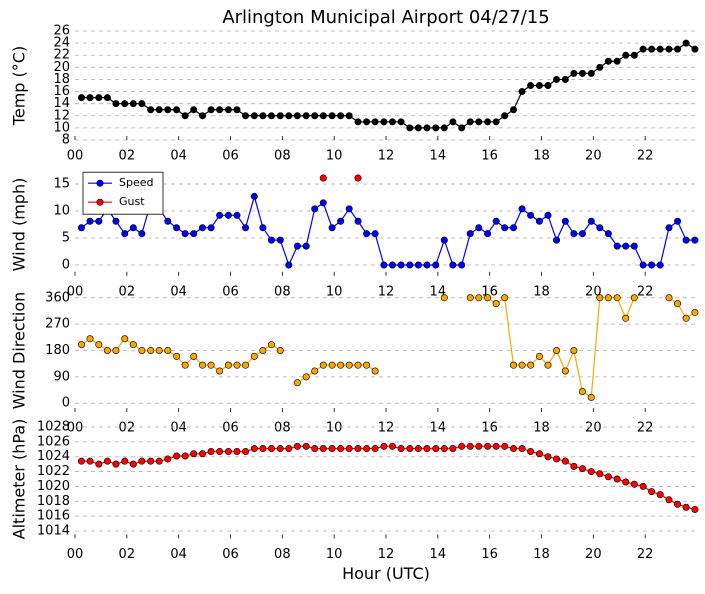 The height and width of the screenshot is (594, 705). What do you see at coordinates (57, 297) in the screenshot?
I see `y-tick-label: 360` at bounding box center [57, 297].